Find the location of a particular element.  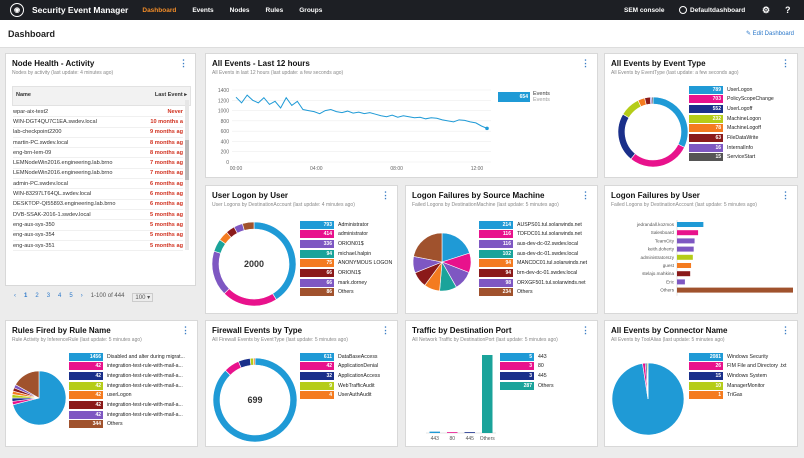

last-point is located at coordinates (487, 128).